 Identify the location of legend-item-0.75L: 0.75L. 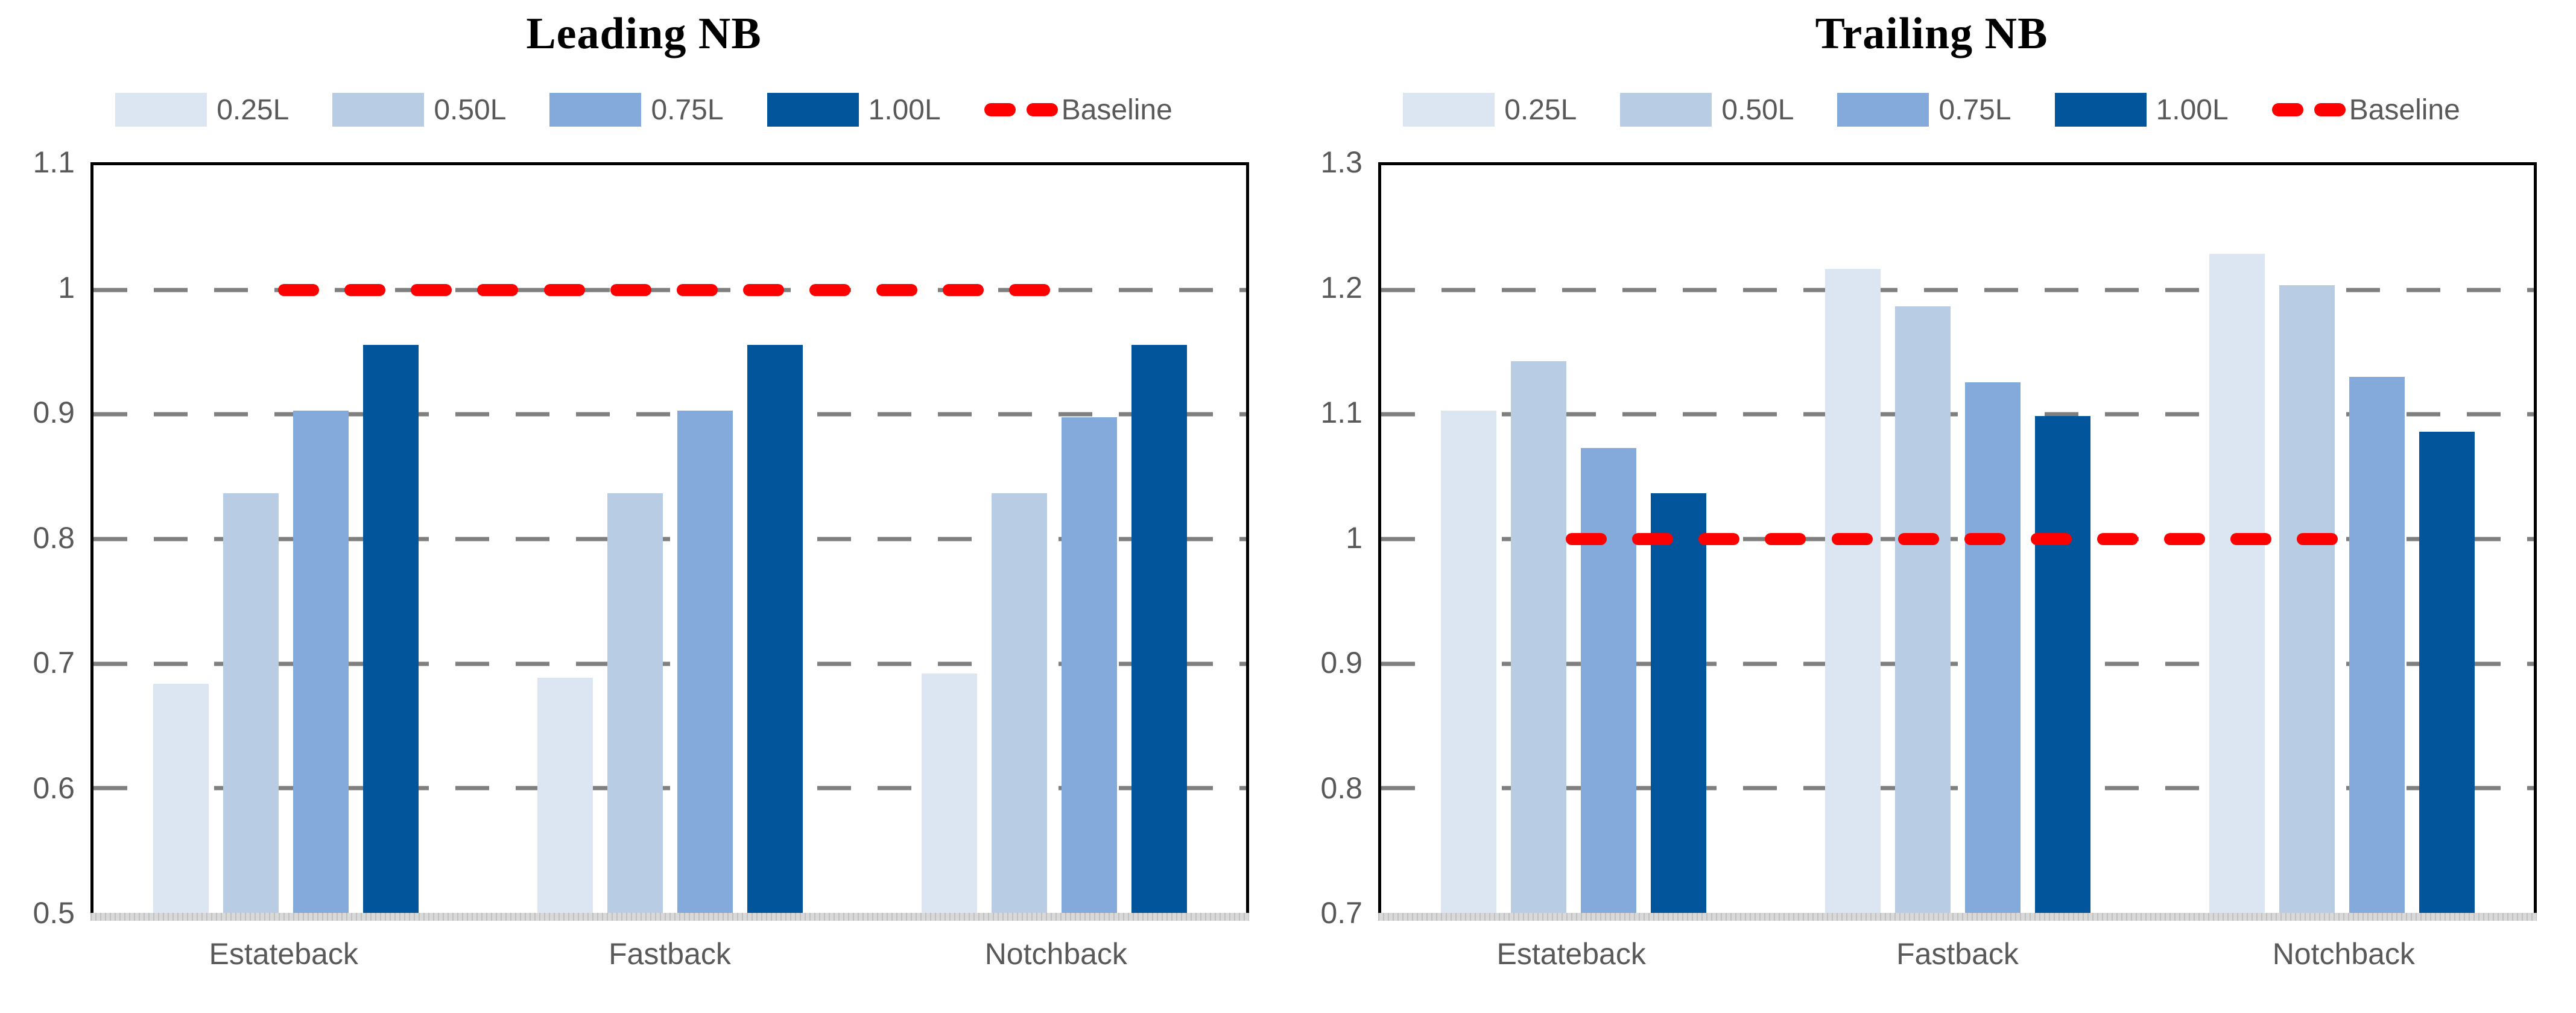
(1924, 110).